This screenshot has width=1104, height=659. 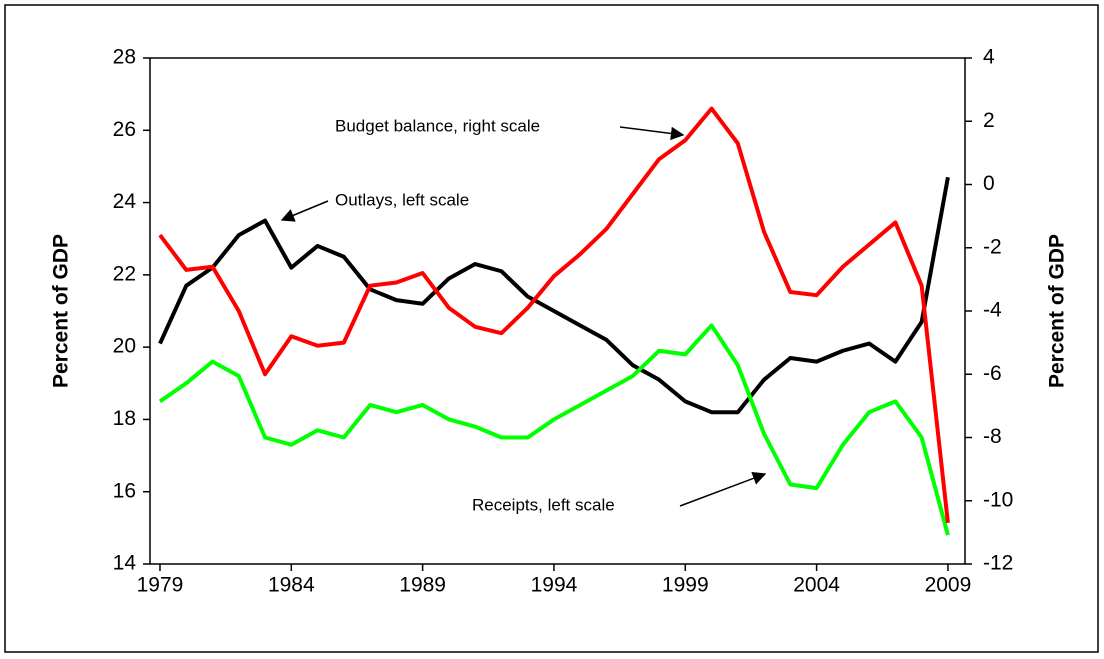 I want to click on x-tick-label: 1989, so click(x=422, y=585).